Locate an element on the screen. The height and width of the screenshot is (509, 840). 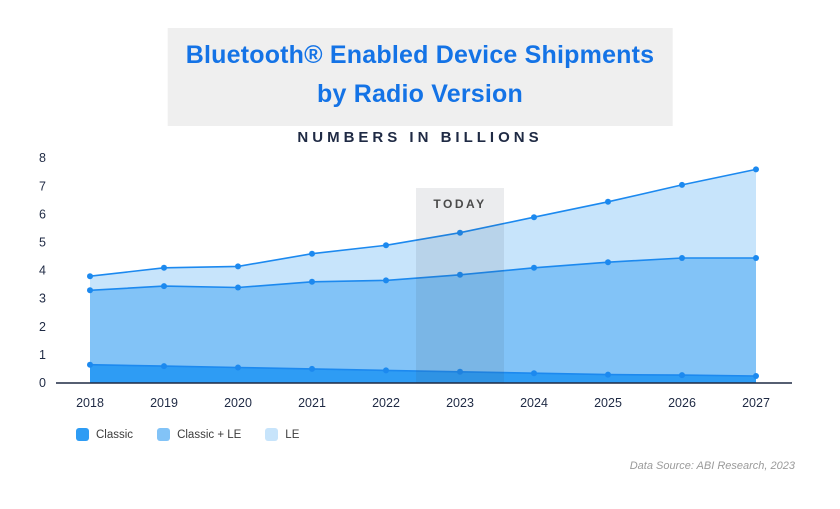
today-band is located at coordinates (460, 285).